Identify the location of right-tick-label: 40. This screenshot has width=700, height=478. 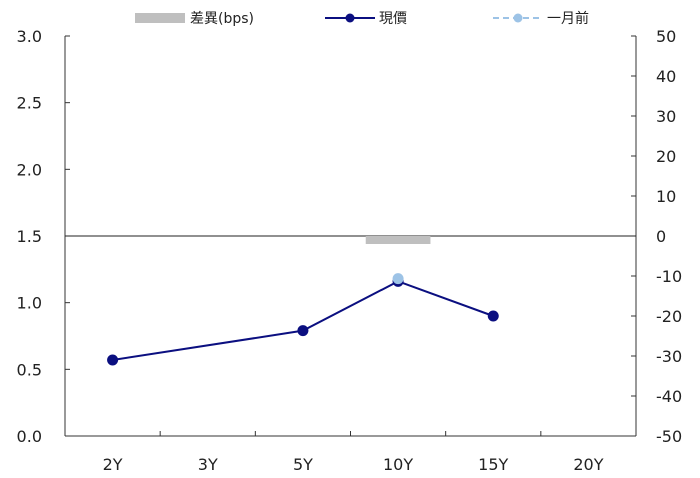
(666, 76).